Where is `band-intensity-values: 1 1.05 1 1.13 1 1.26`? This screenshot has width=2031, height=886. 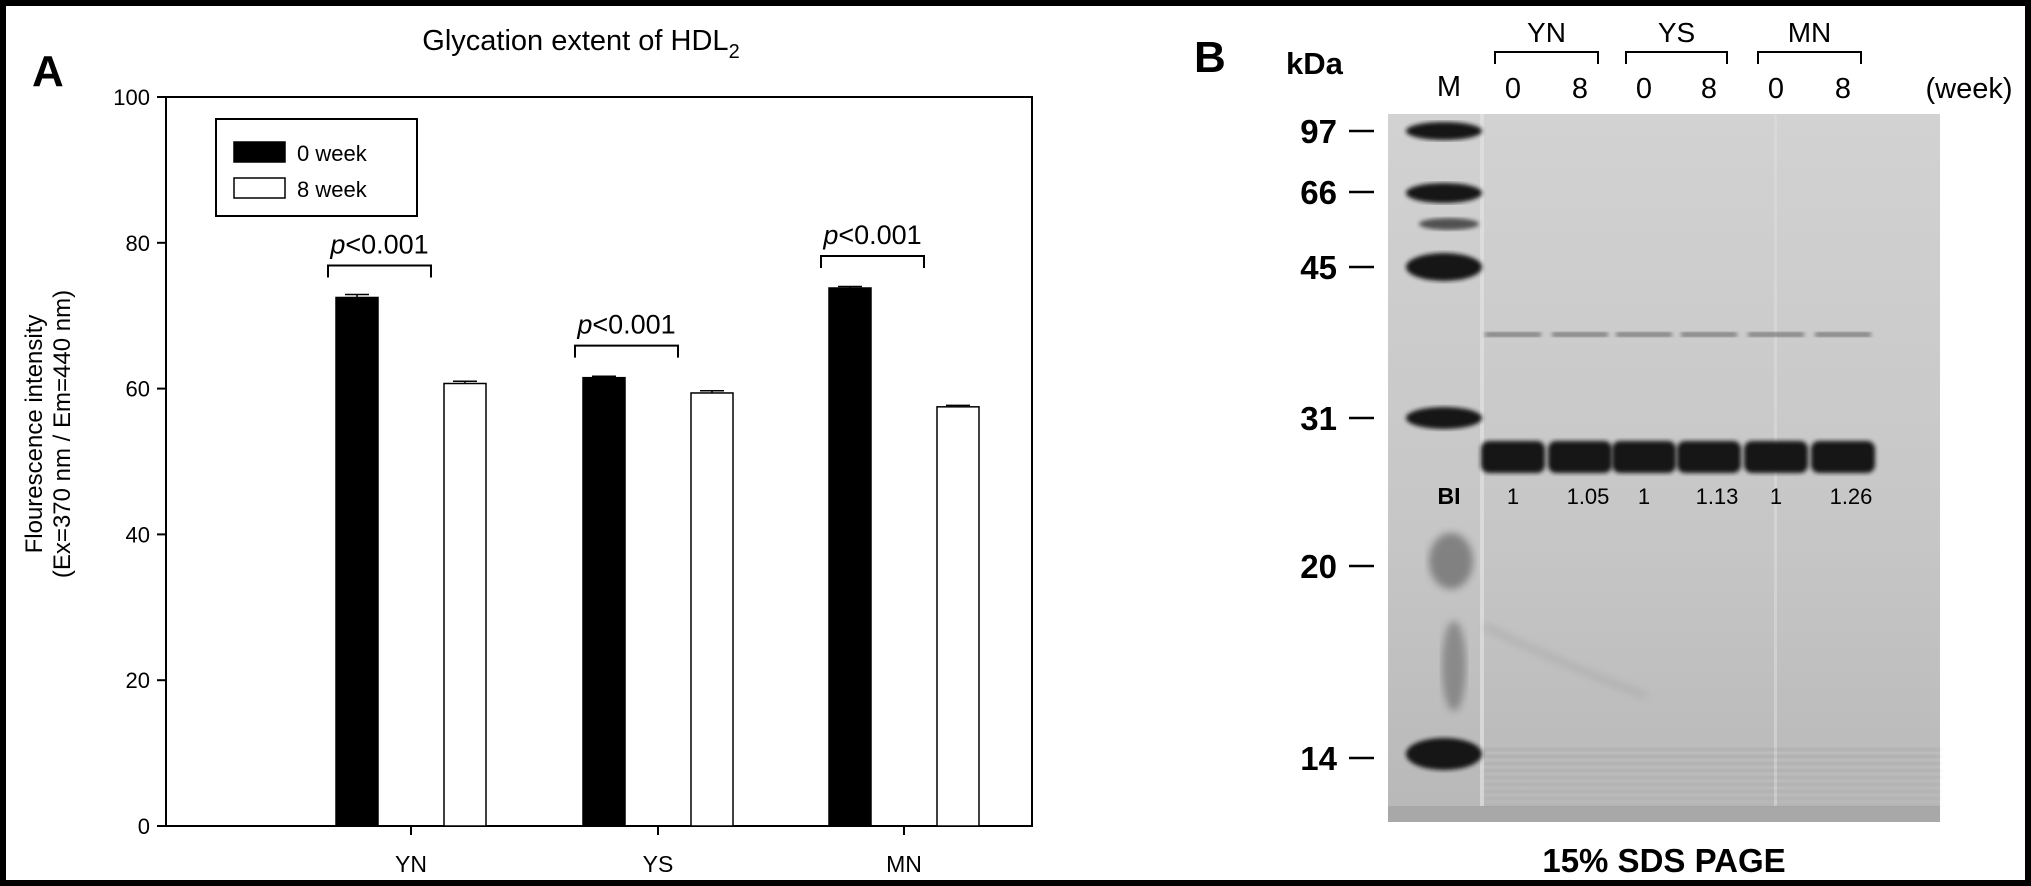 band-intensity-values: 1 1.05 1 1.13 1 1.26 is located at coordinates (1690, 496).